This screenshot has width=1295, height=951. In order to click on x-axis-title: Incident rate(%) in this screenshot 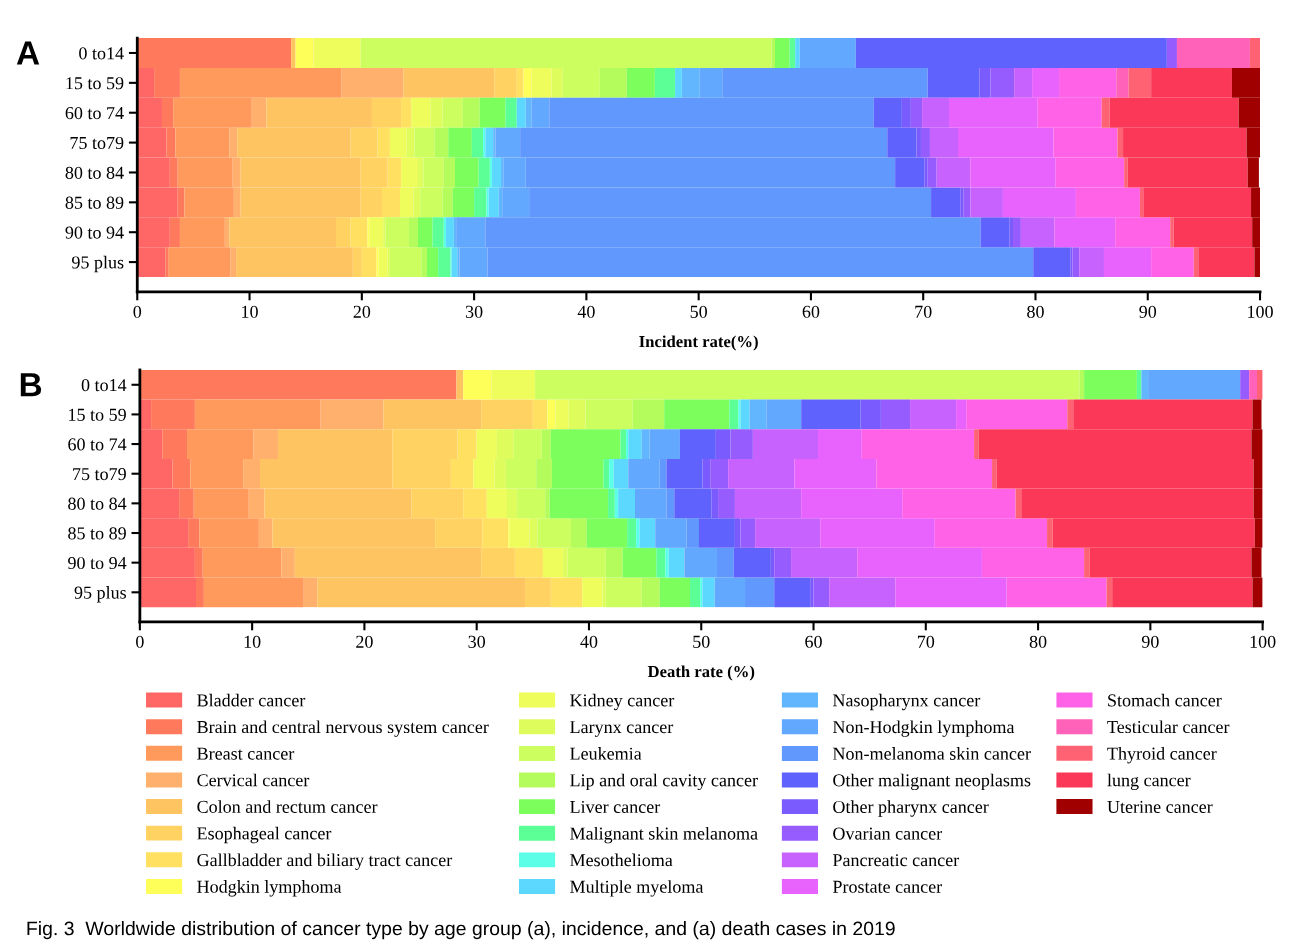, I will do `click(698, 343)`.